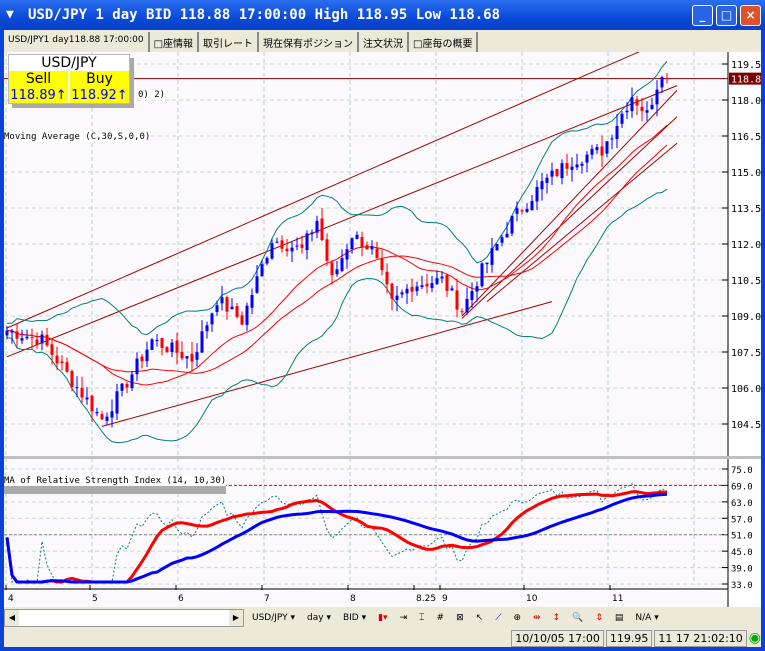  What do you see at coordinates (556, 618) in the screenshot?
I see `expand-icon: ↕` at bounding box center [556, 618].